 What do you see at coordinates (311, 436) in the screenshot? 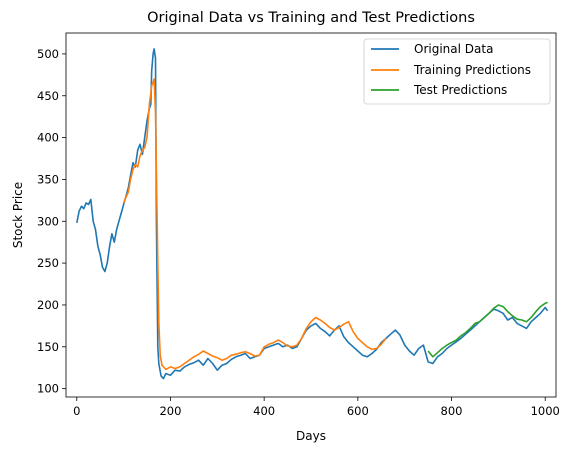
I see `x-axis-label: Days` at bounding box center [311, 436].